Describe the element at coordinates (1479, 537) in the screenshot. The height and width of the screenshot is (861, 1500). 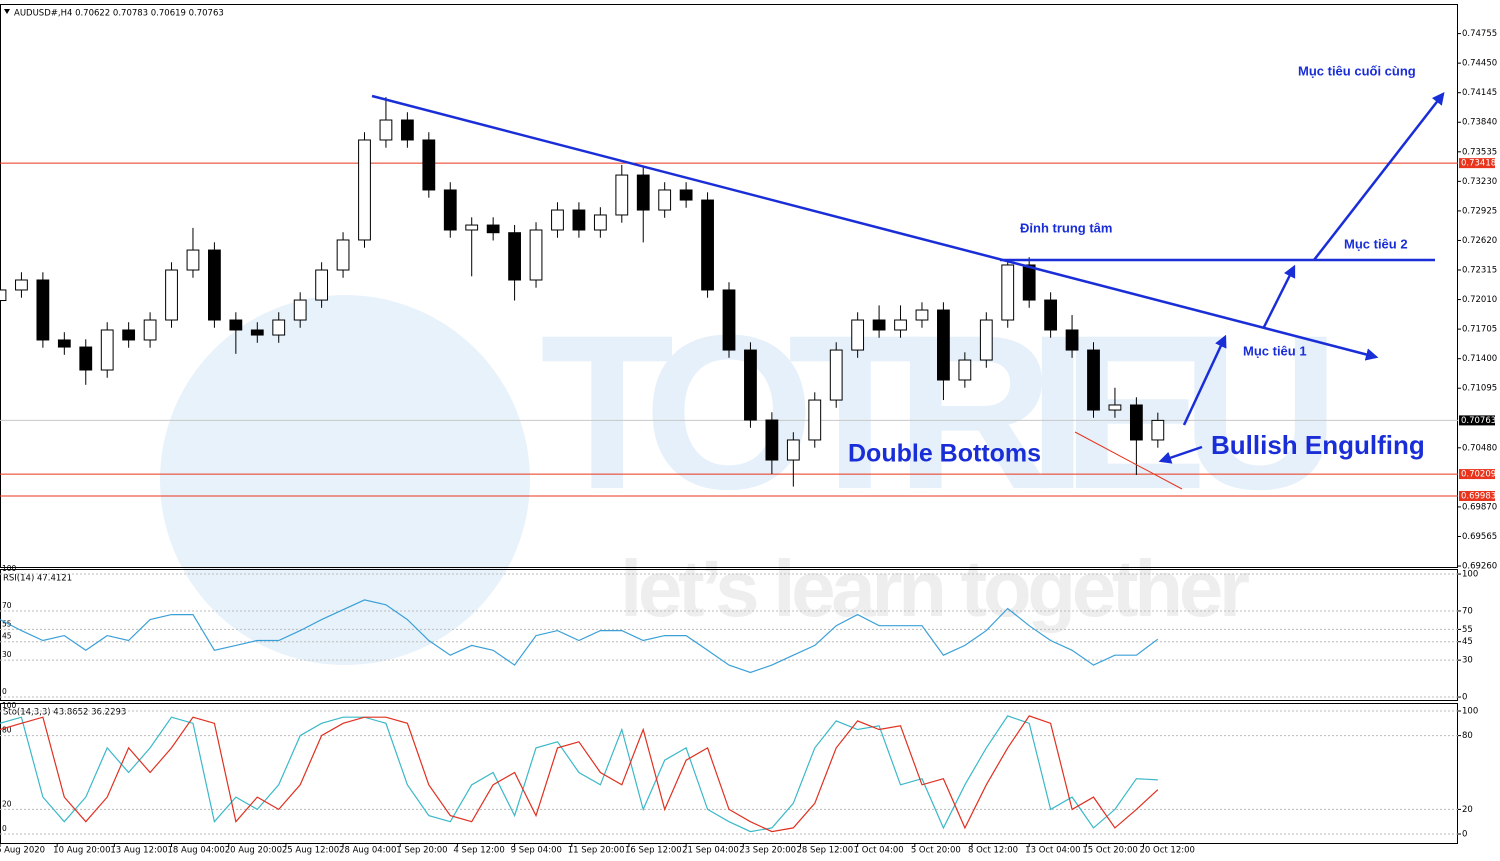
I see `y-tick-label: 0.69565` at that location.